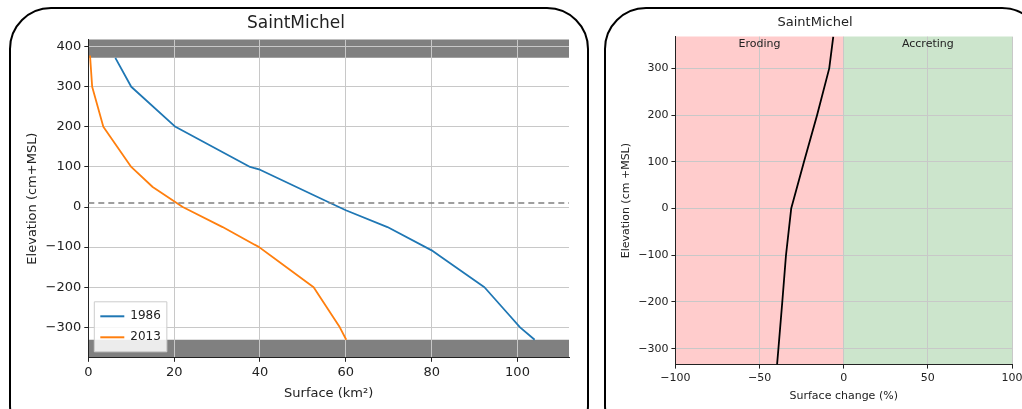 This screenshot has width=1022, height=409. I want to click on y-axis-title: Elevation (cm+MSL), so click(32, 198).